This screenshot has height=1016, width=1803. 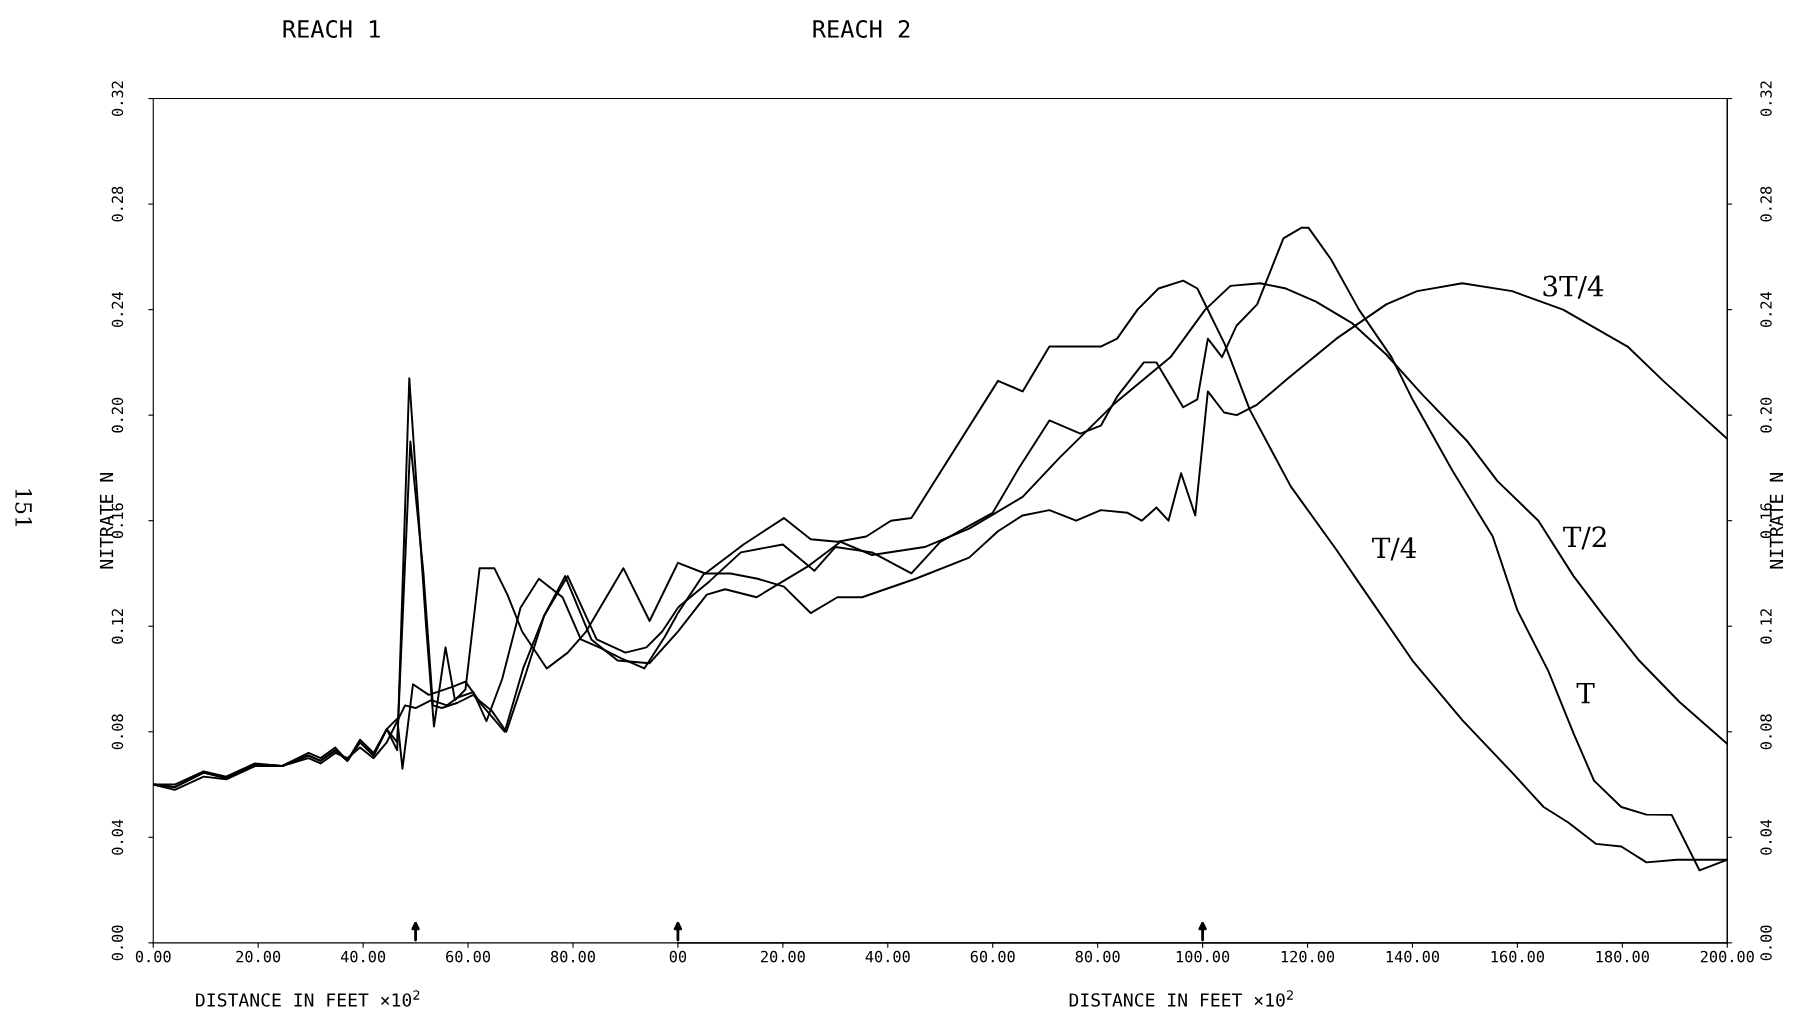 What do you see at coordinates (1766, 626) in the screenshot?
I see `y2-tick-label: 0.12` at bounding box center [1766, 626].